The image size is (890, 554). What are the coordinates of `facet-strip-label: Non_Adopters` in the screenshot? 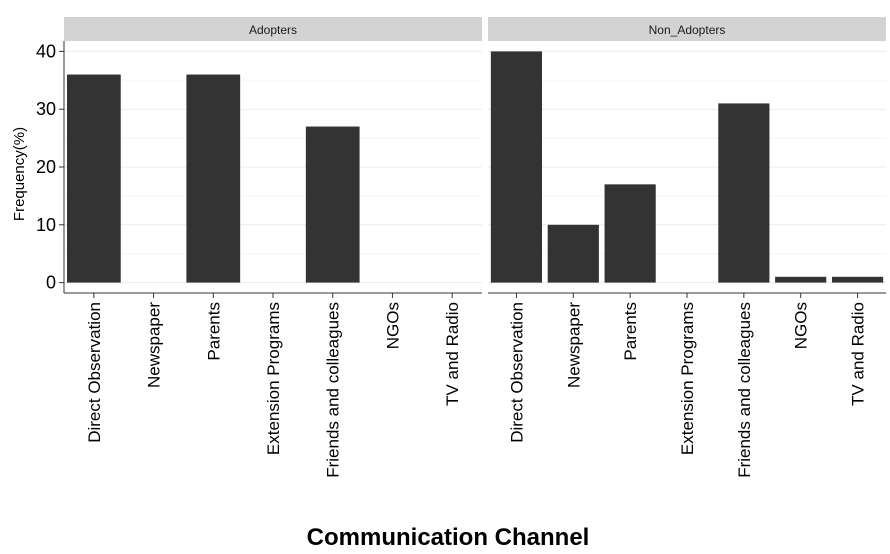 It's located at (687, 30).